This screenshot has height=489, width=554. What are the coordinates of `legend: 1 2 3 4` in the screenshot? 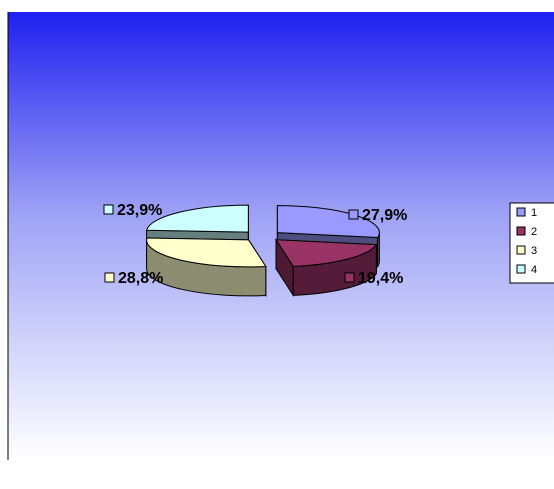 It's located at (531, 243).